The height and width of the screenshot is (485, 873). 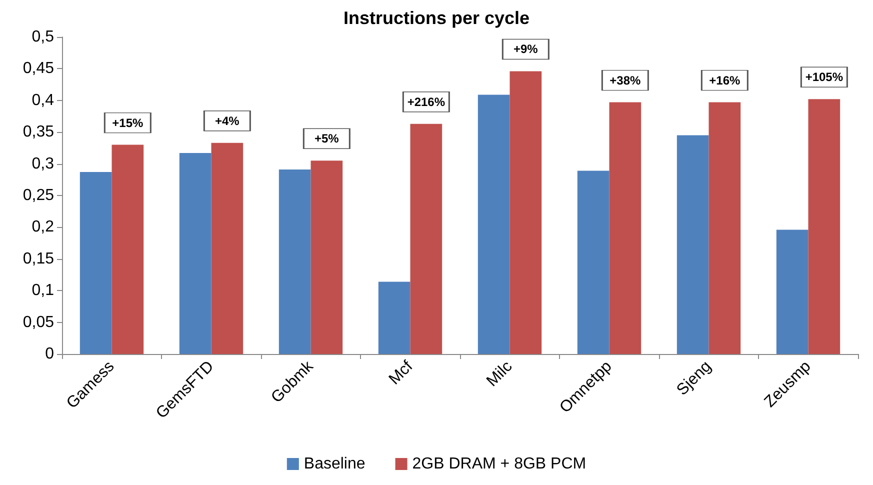 I want to click on annotation: +5%, so click(x=327, y=139).